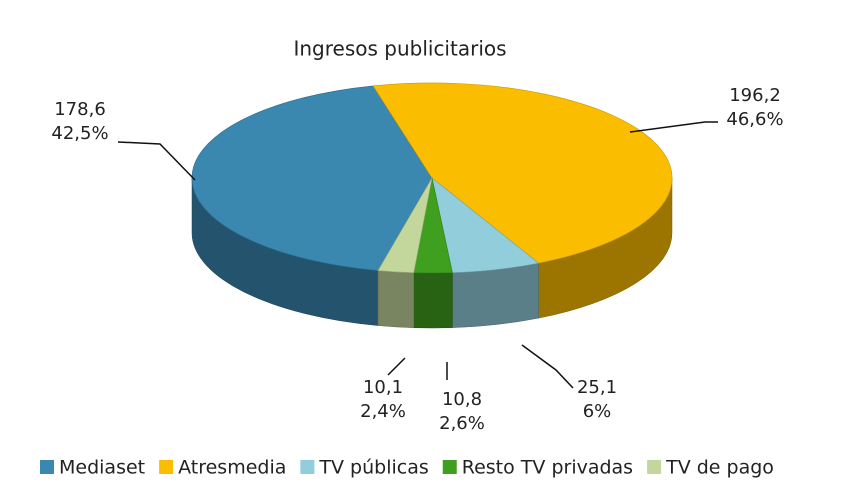  I want to click on chart-title: Ingresos publicitarios, so click(399, 49).